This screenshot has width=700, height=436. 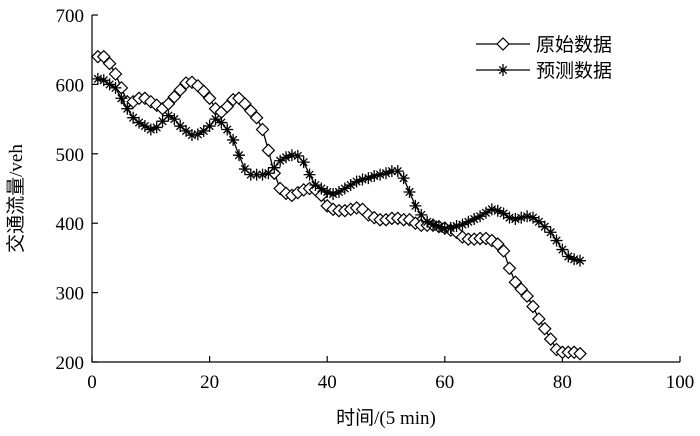 What do you see at coordinates (544, 58) in the screenshot?
I see `legend: 原始数据 预测数据` at bounding box center [544, 58].